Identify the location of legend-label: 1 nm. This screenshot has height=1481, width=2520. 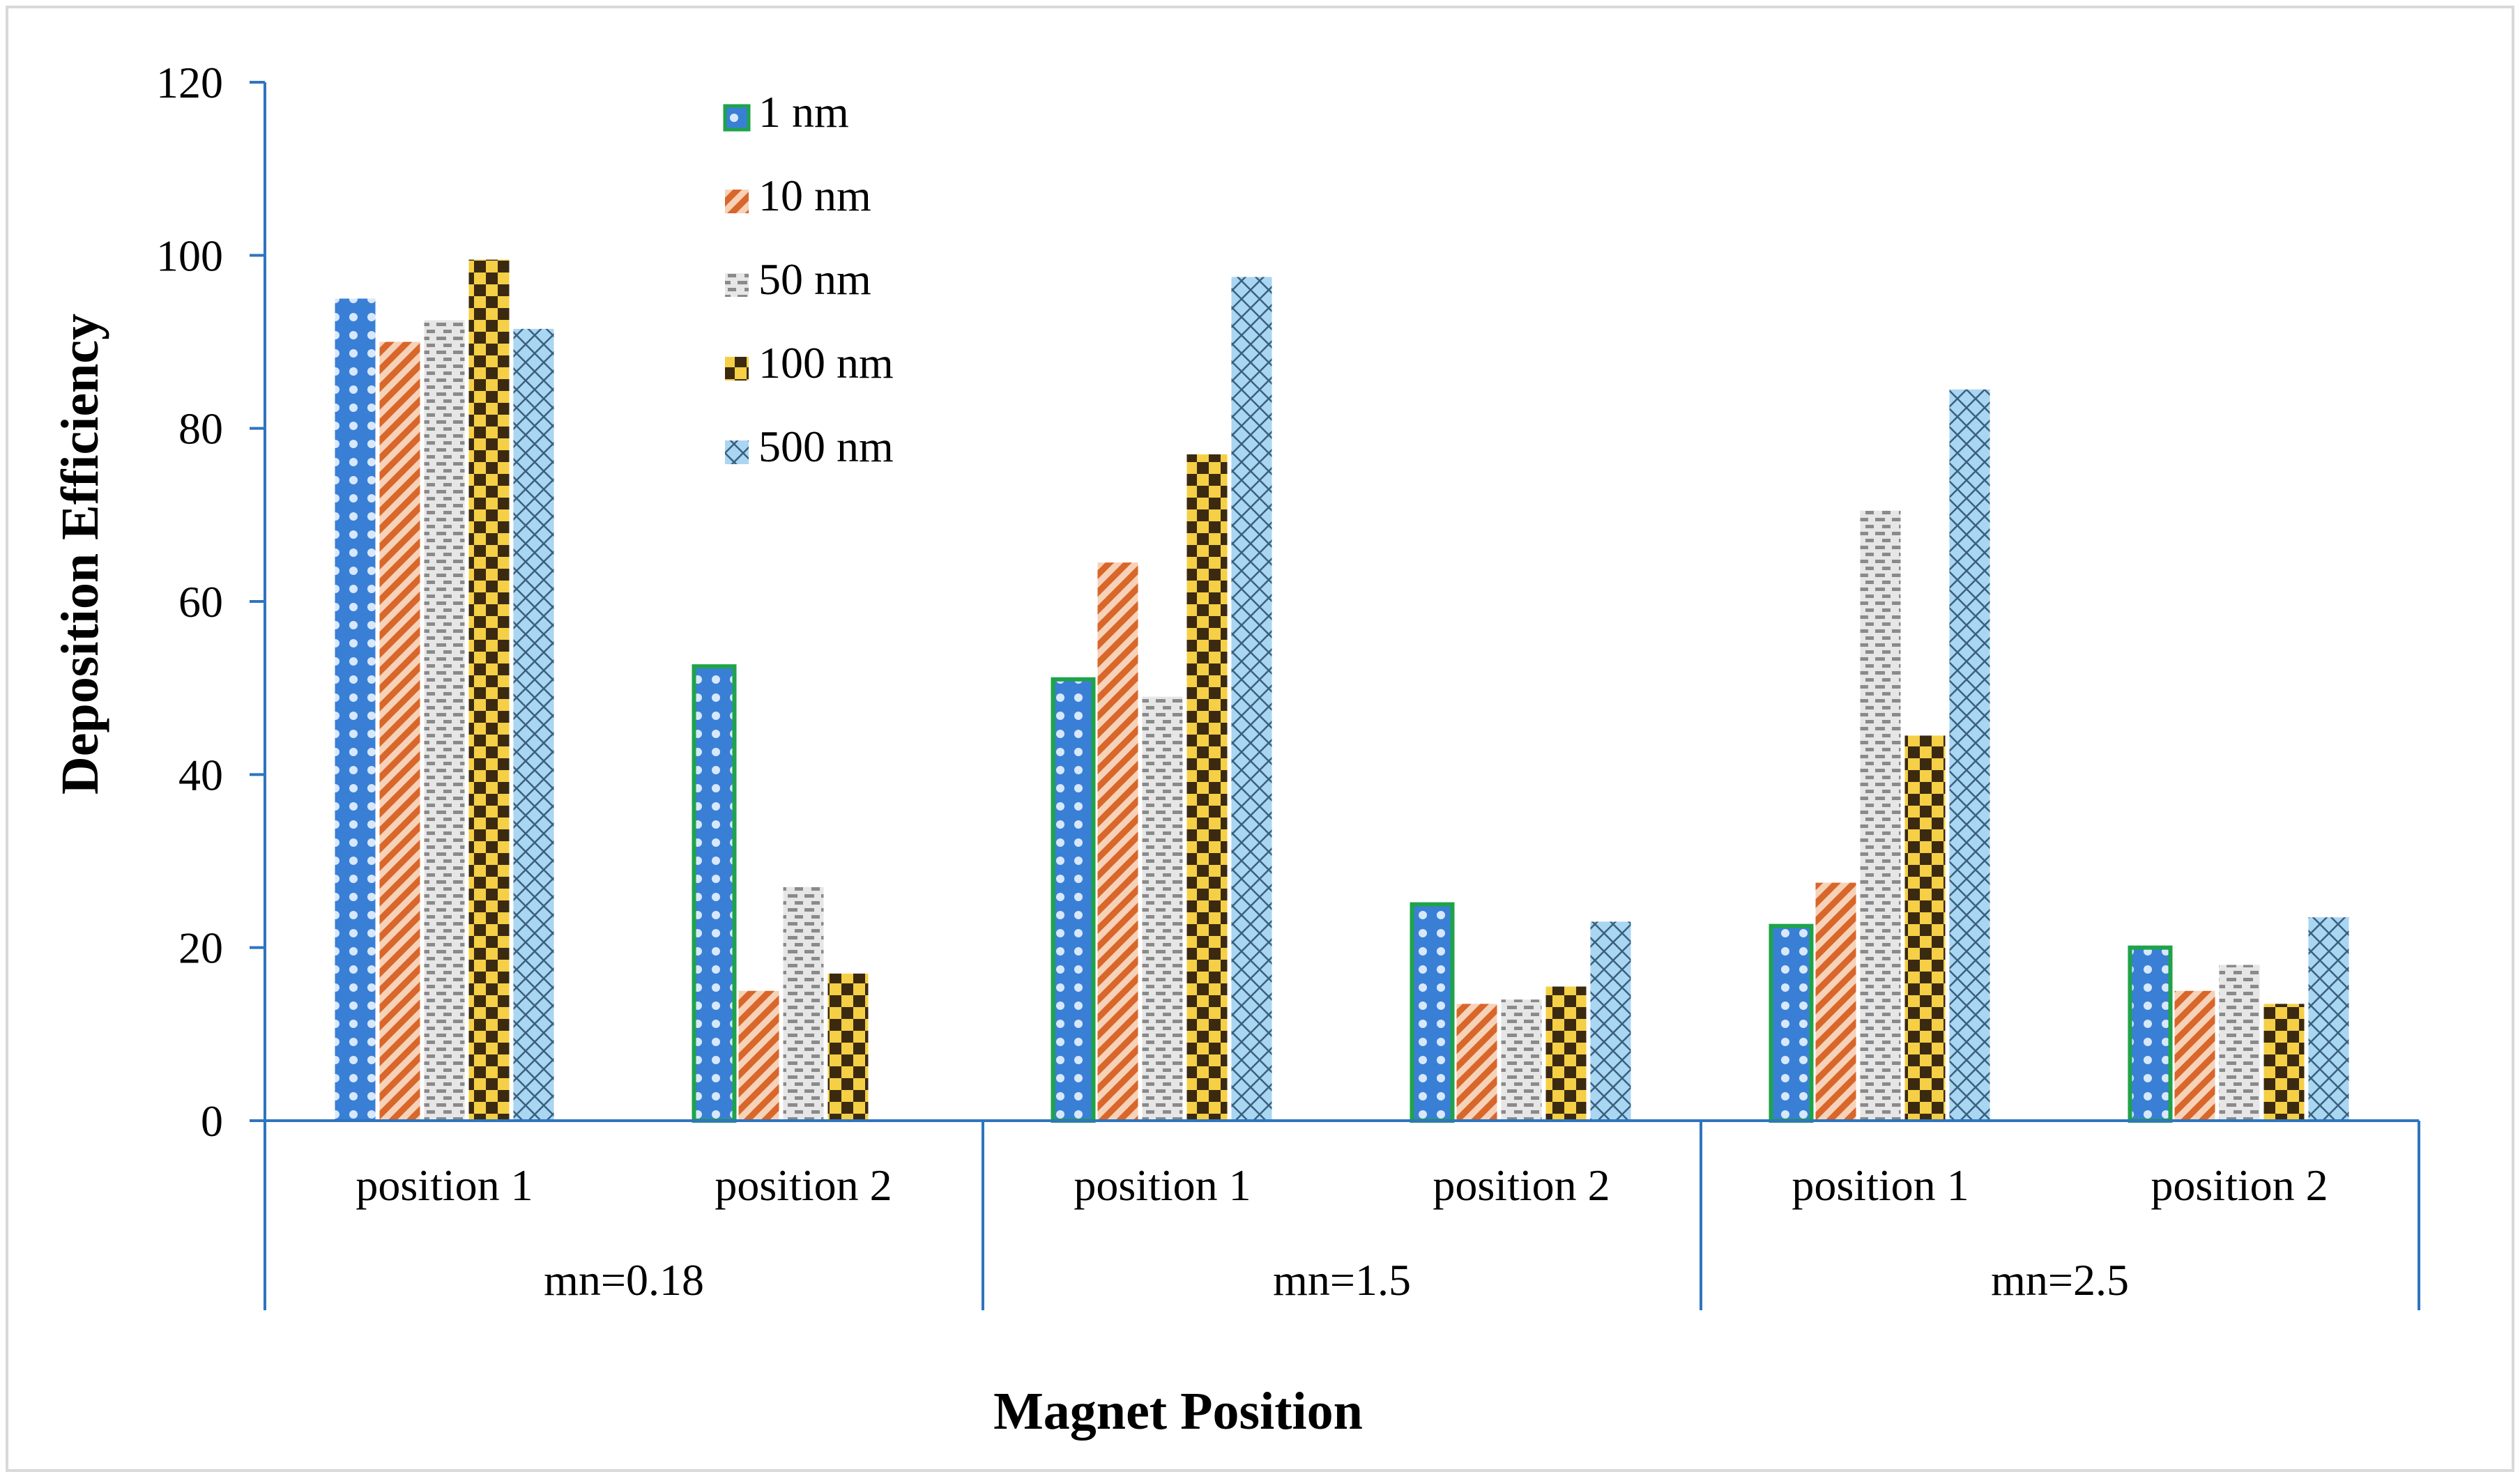
(803, 112).